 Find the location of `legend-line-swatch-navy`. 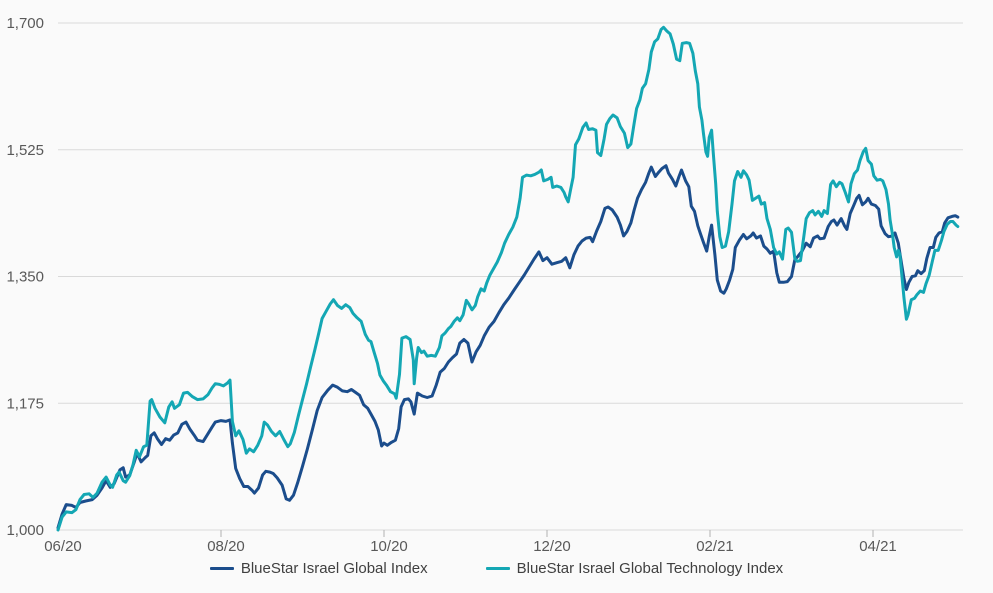

legend-line-swatch-navy is located at coordinates (221, 568).